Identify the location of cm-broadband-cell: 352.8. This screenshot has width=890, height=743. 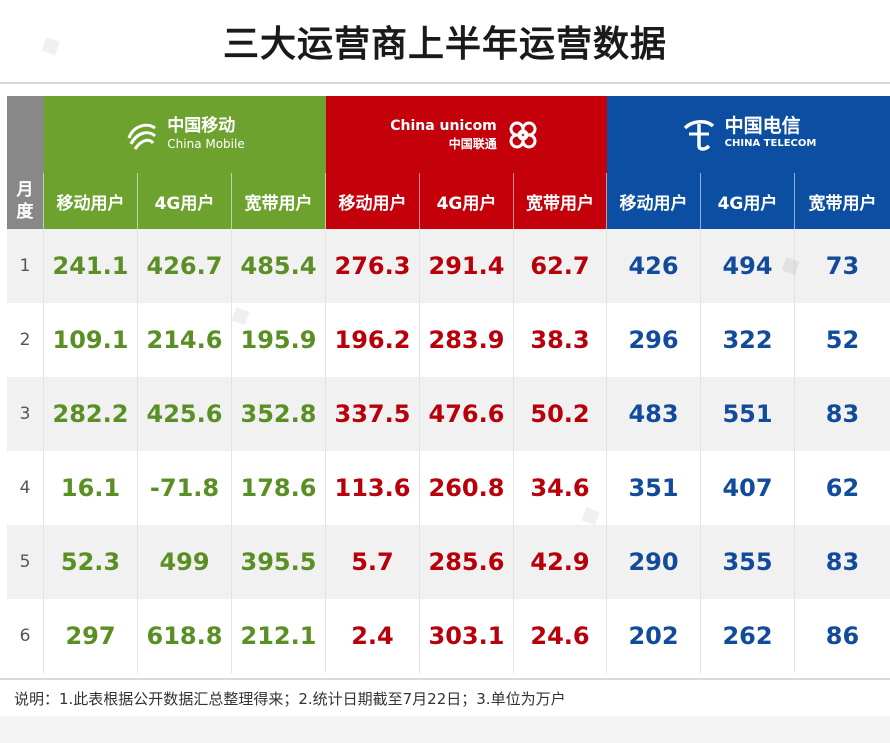
(279, 414).